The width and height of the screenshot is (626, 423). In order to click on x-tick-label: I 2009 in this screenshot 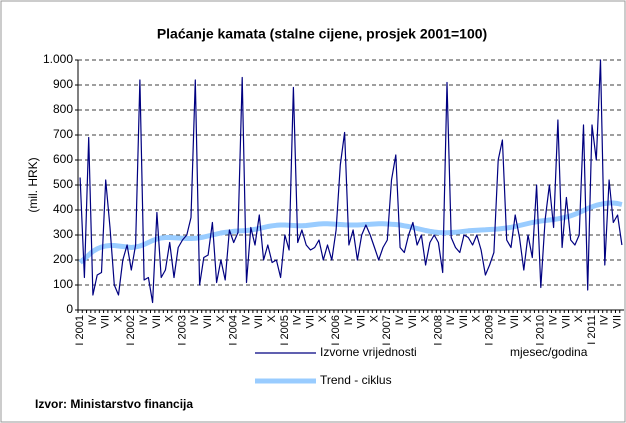, I will do `click(490, 330)`.